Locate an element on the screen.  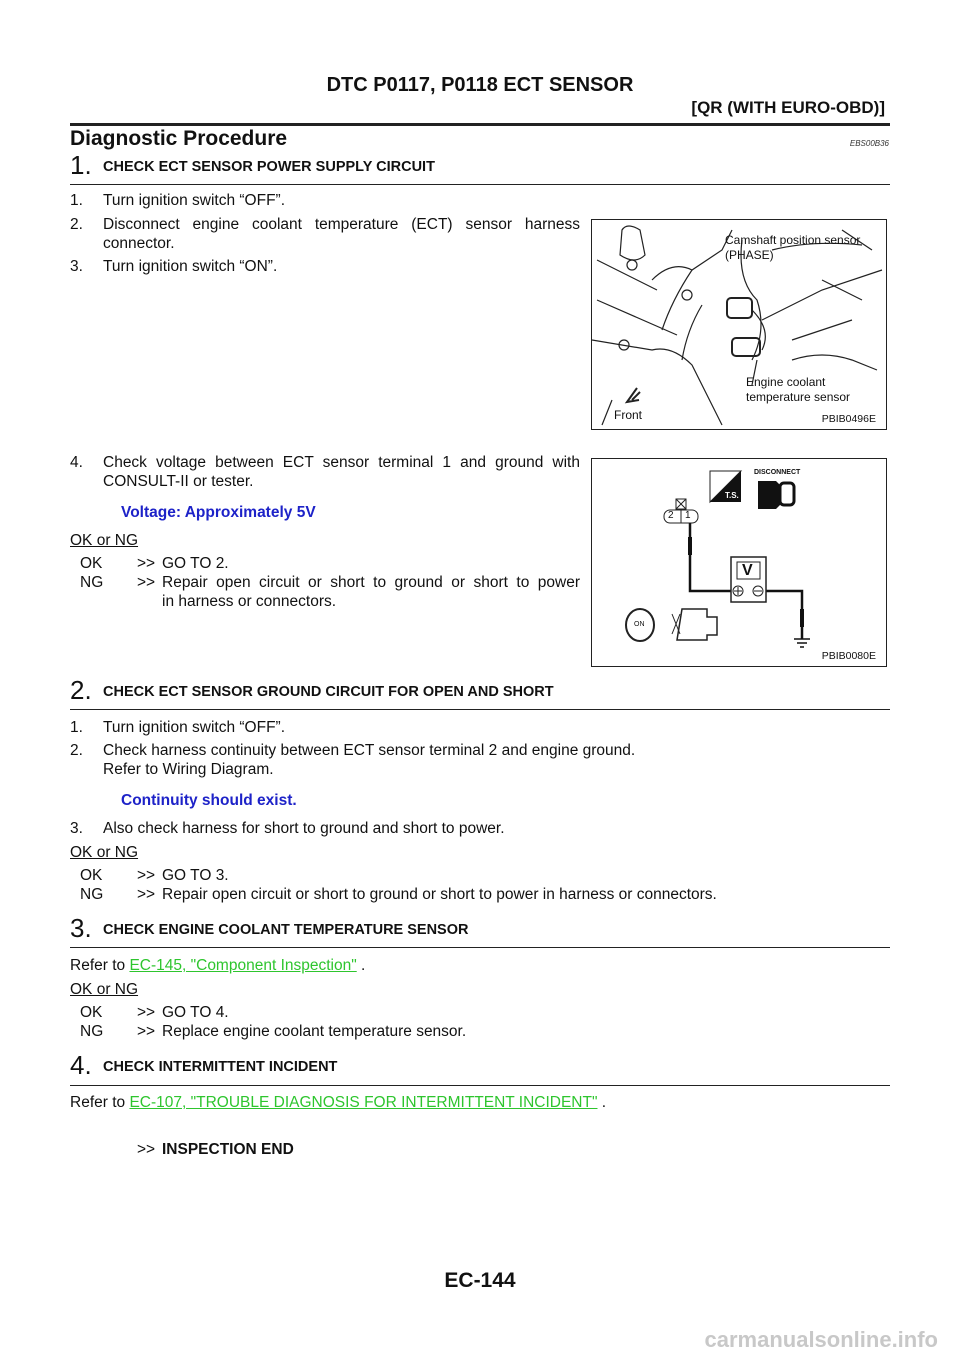
circuit-diagram is located at coordinates (717, 559).